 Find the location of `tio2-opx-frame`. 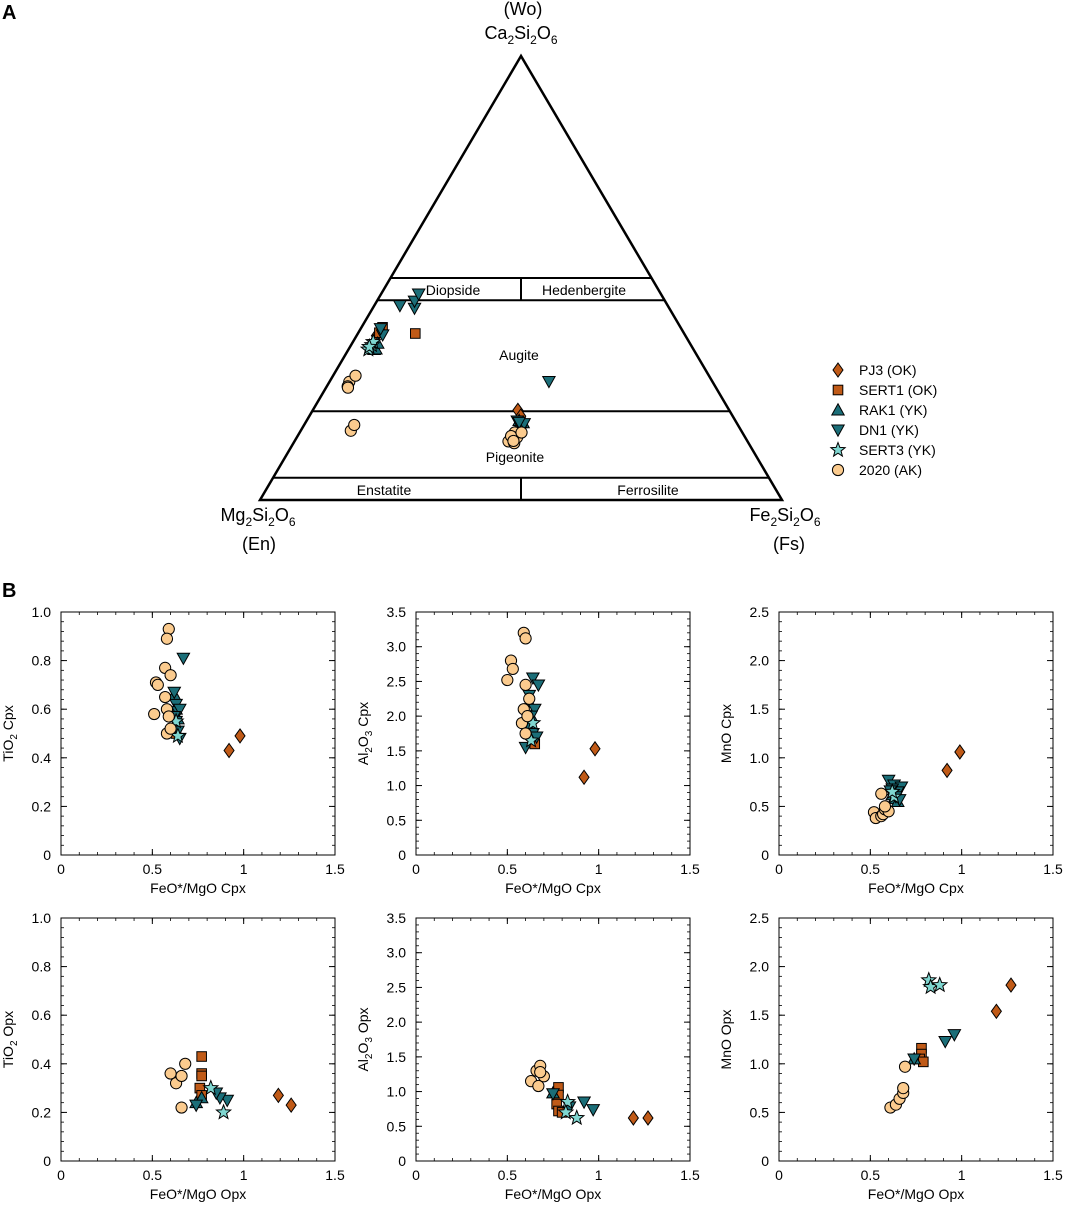

tio2-opx-frame is located at coordinates (198, 1039).